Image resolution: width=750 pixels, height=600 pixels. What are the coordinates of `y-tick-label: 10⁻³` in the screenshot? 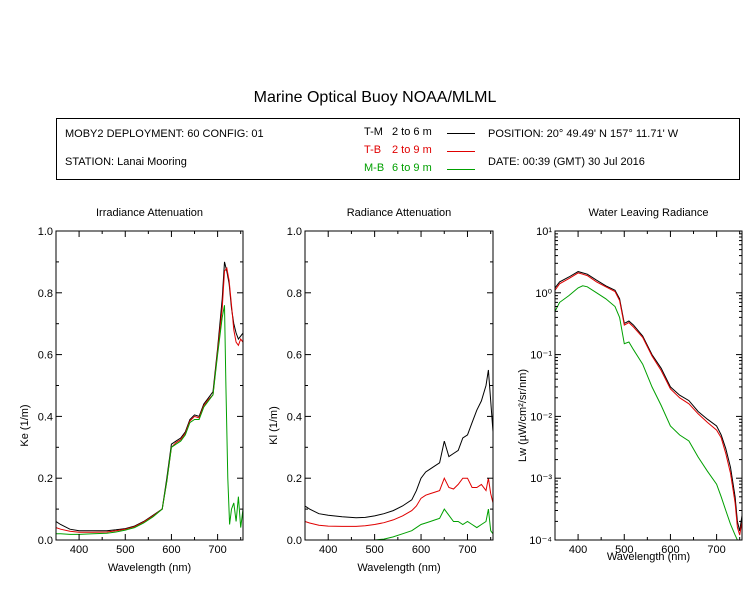 It's located at (541, 479).